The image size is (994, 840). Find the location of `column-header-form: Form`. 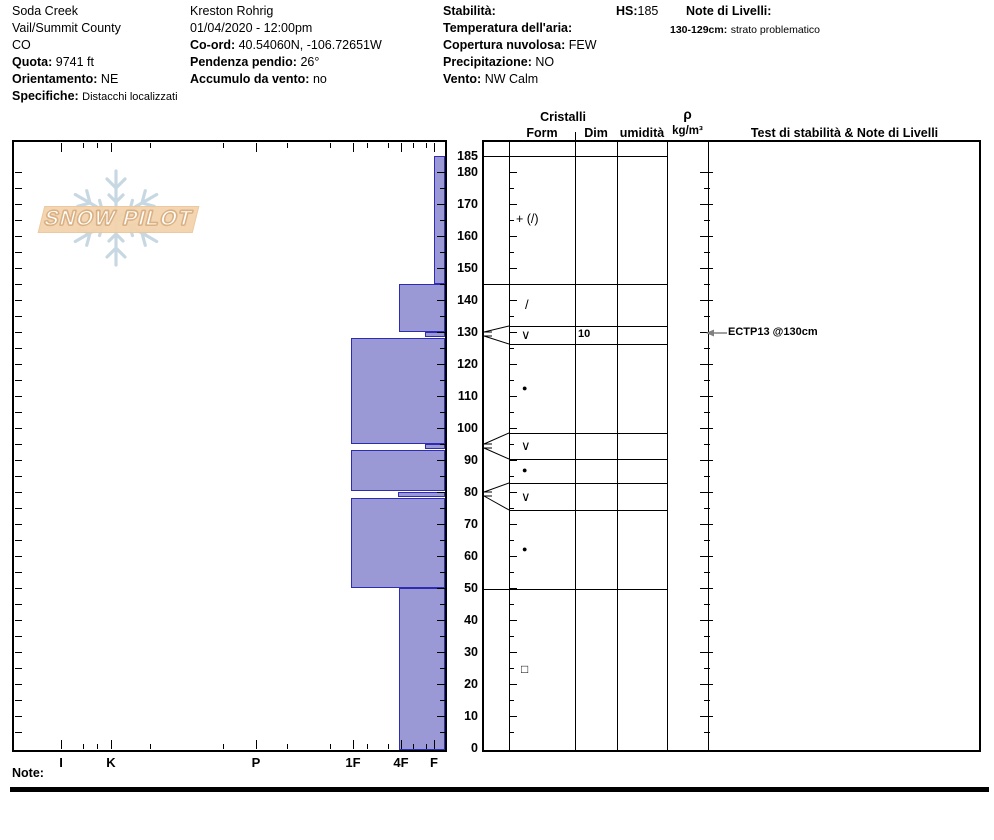

column-header-form: Form is located at coordinates (542, 133).